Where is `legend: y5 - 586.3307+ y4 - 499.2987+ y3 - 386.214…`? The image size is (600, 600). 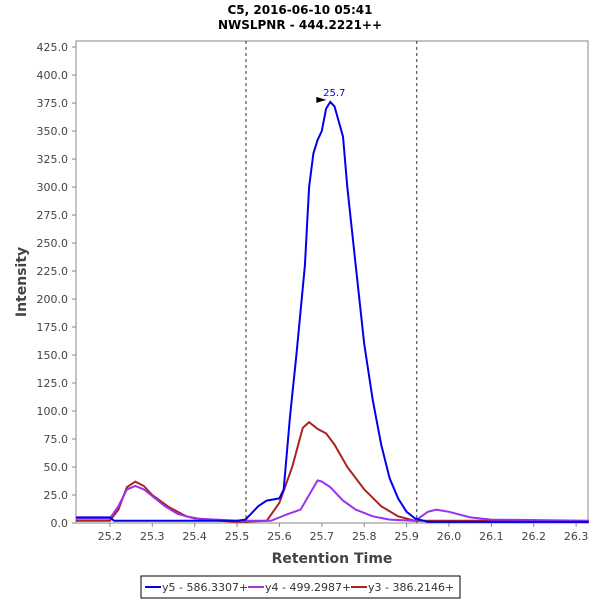 legend: y5 - 586.3307+ y4 - 499.2987+ y3 - 386.214… is located at coordinates (300, 587).